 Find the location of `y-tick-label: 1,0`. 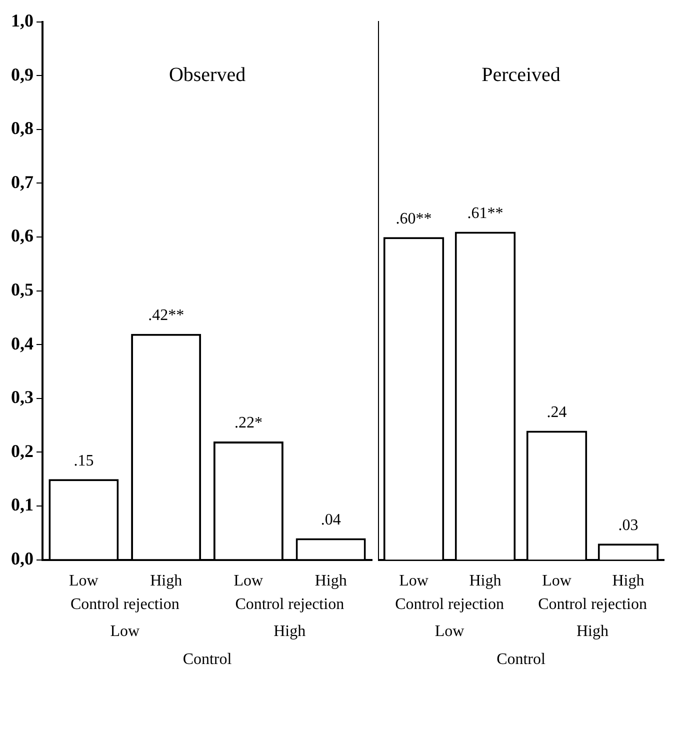

y-tick-label: 1,0 is located at coordinates (22, 20).